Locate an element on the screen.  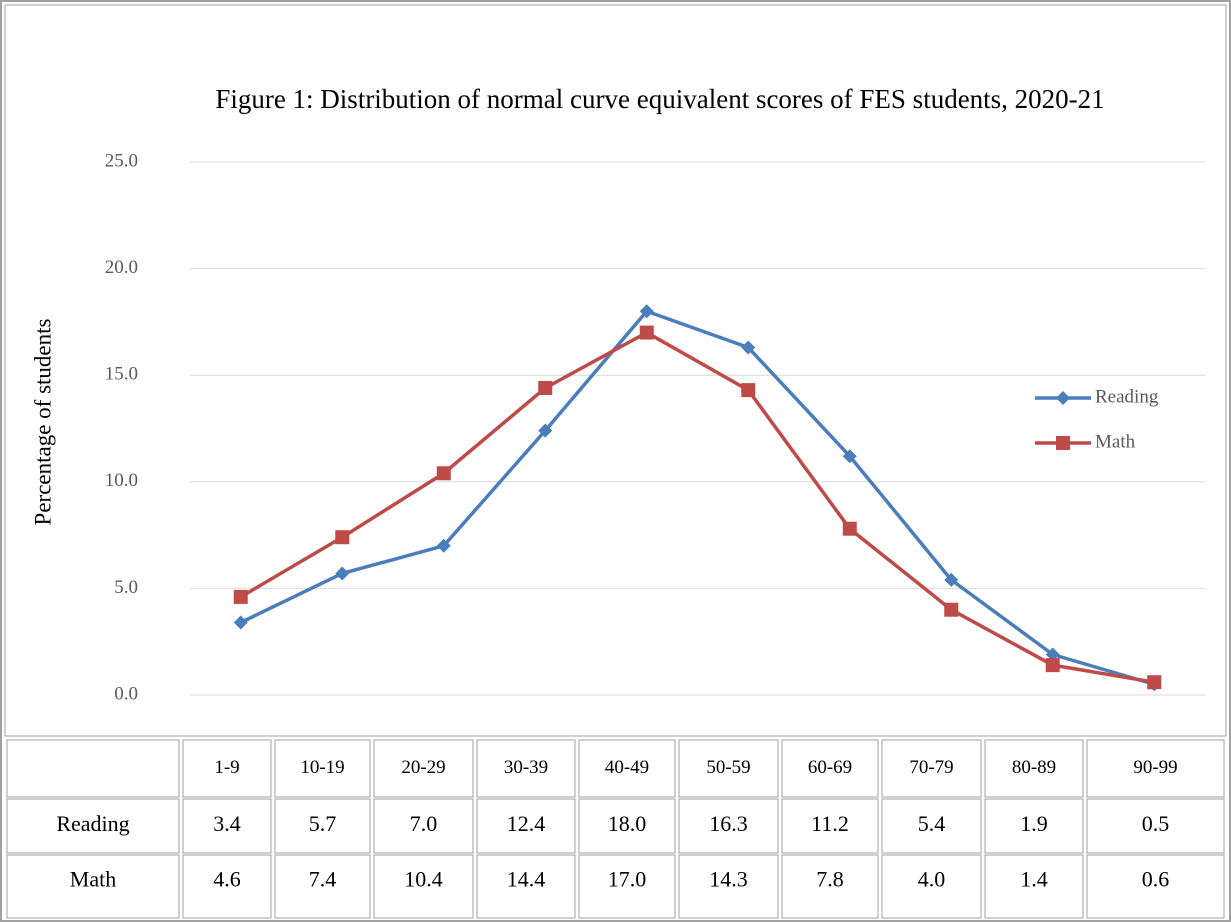
table-value: 0.5 is located at coordinates (1156, 823).